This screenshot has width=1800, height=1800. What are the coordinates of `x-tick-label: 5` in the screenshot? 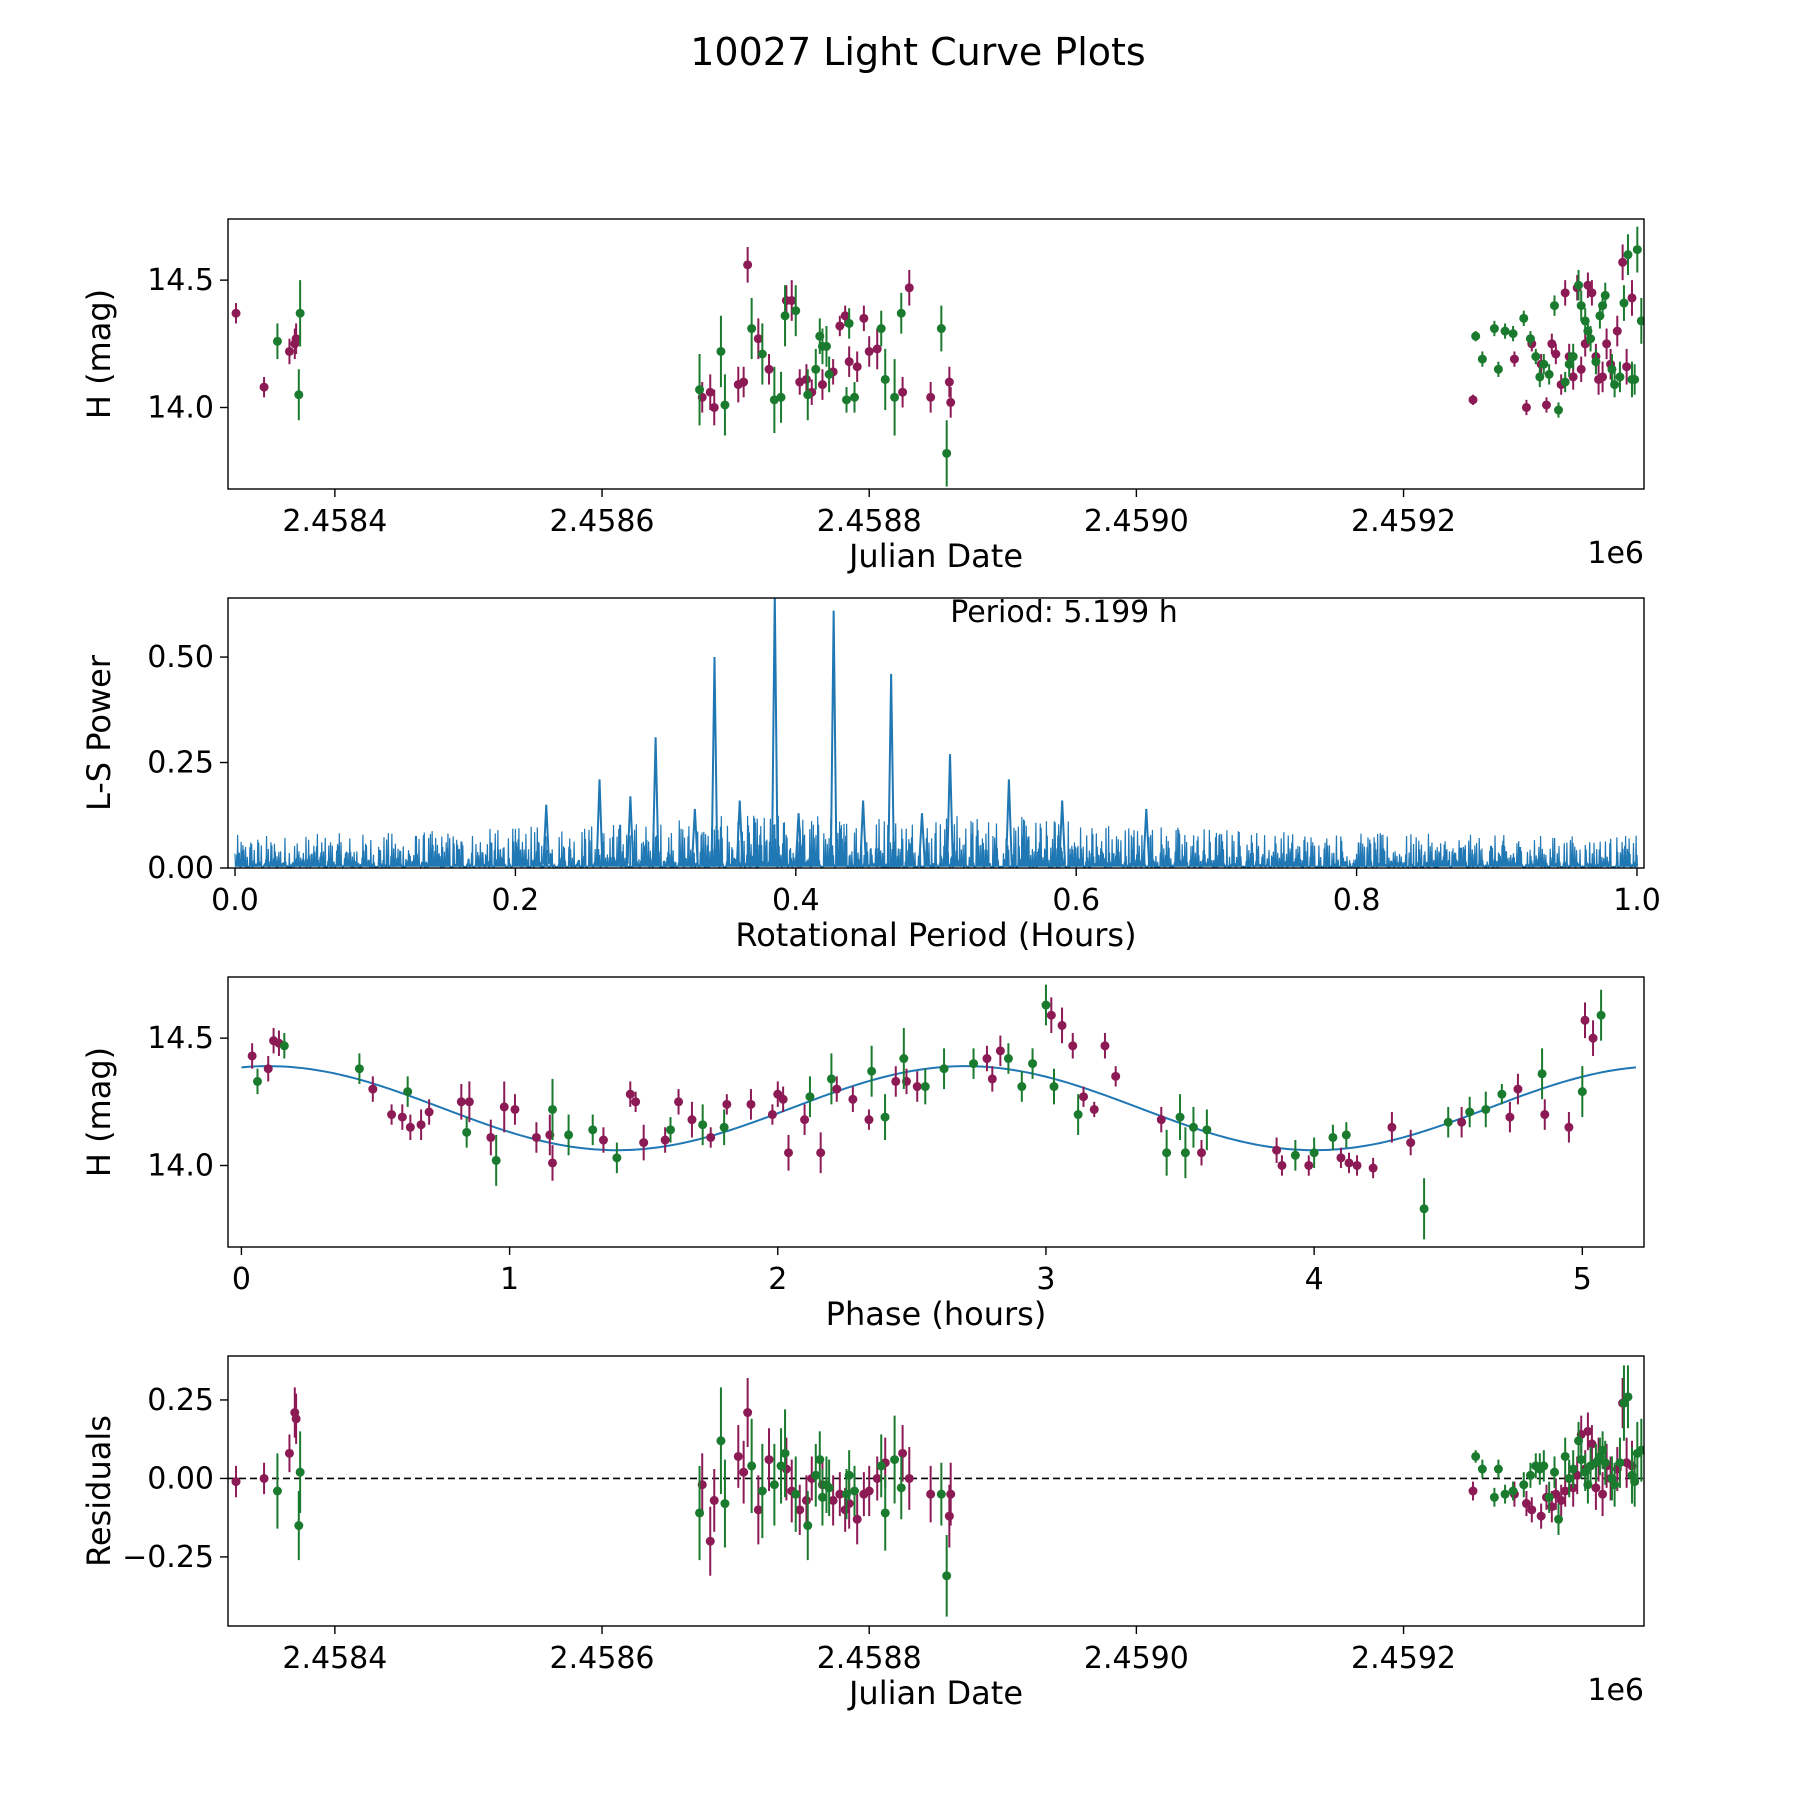 It's located at (1582, 1279).